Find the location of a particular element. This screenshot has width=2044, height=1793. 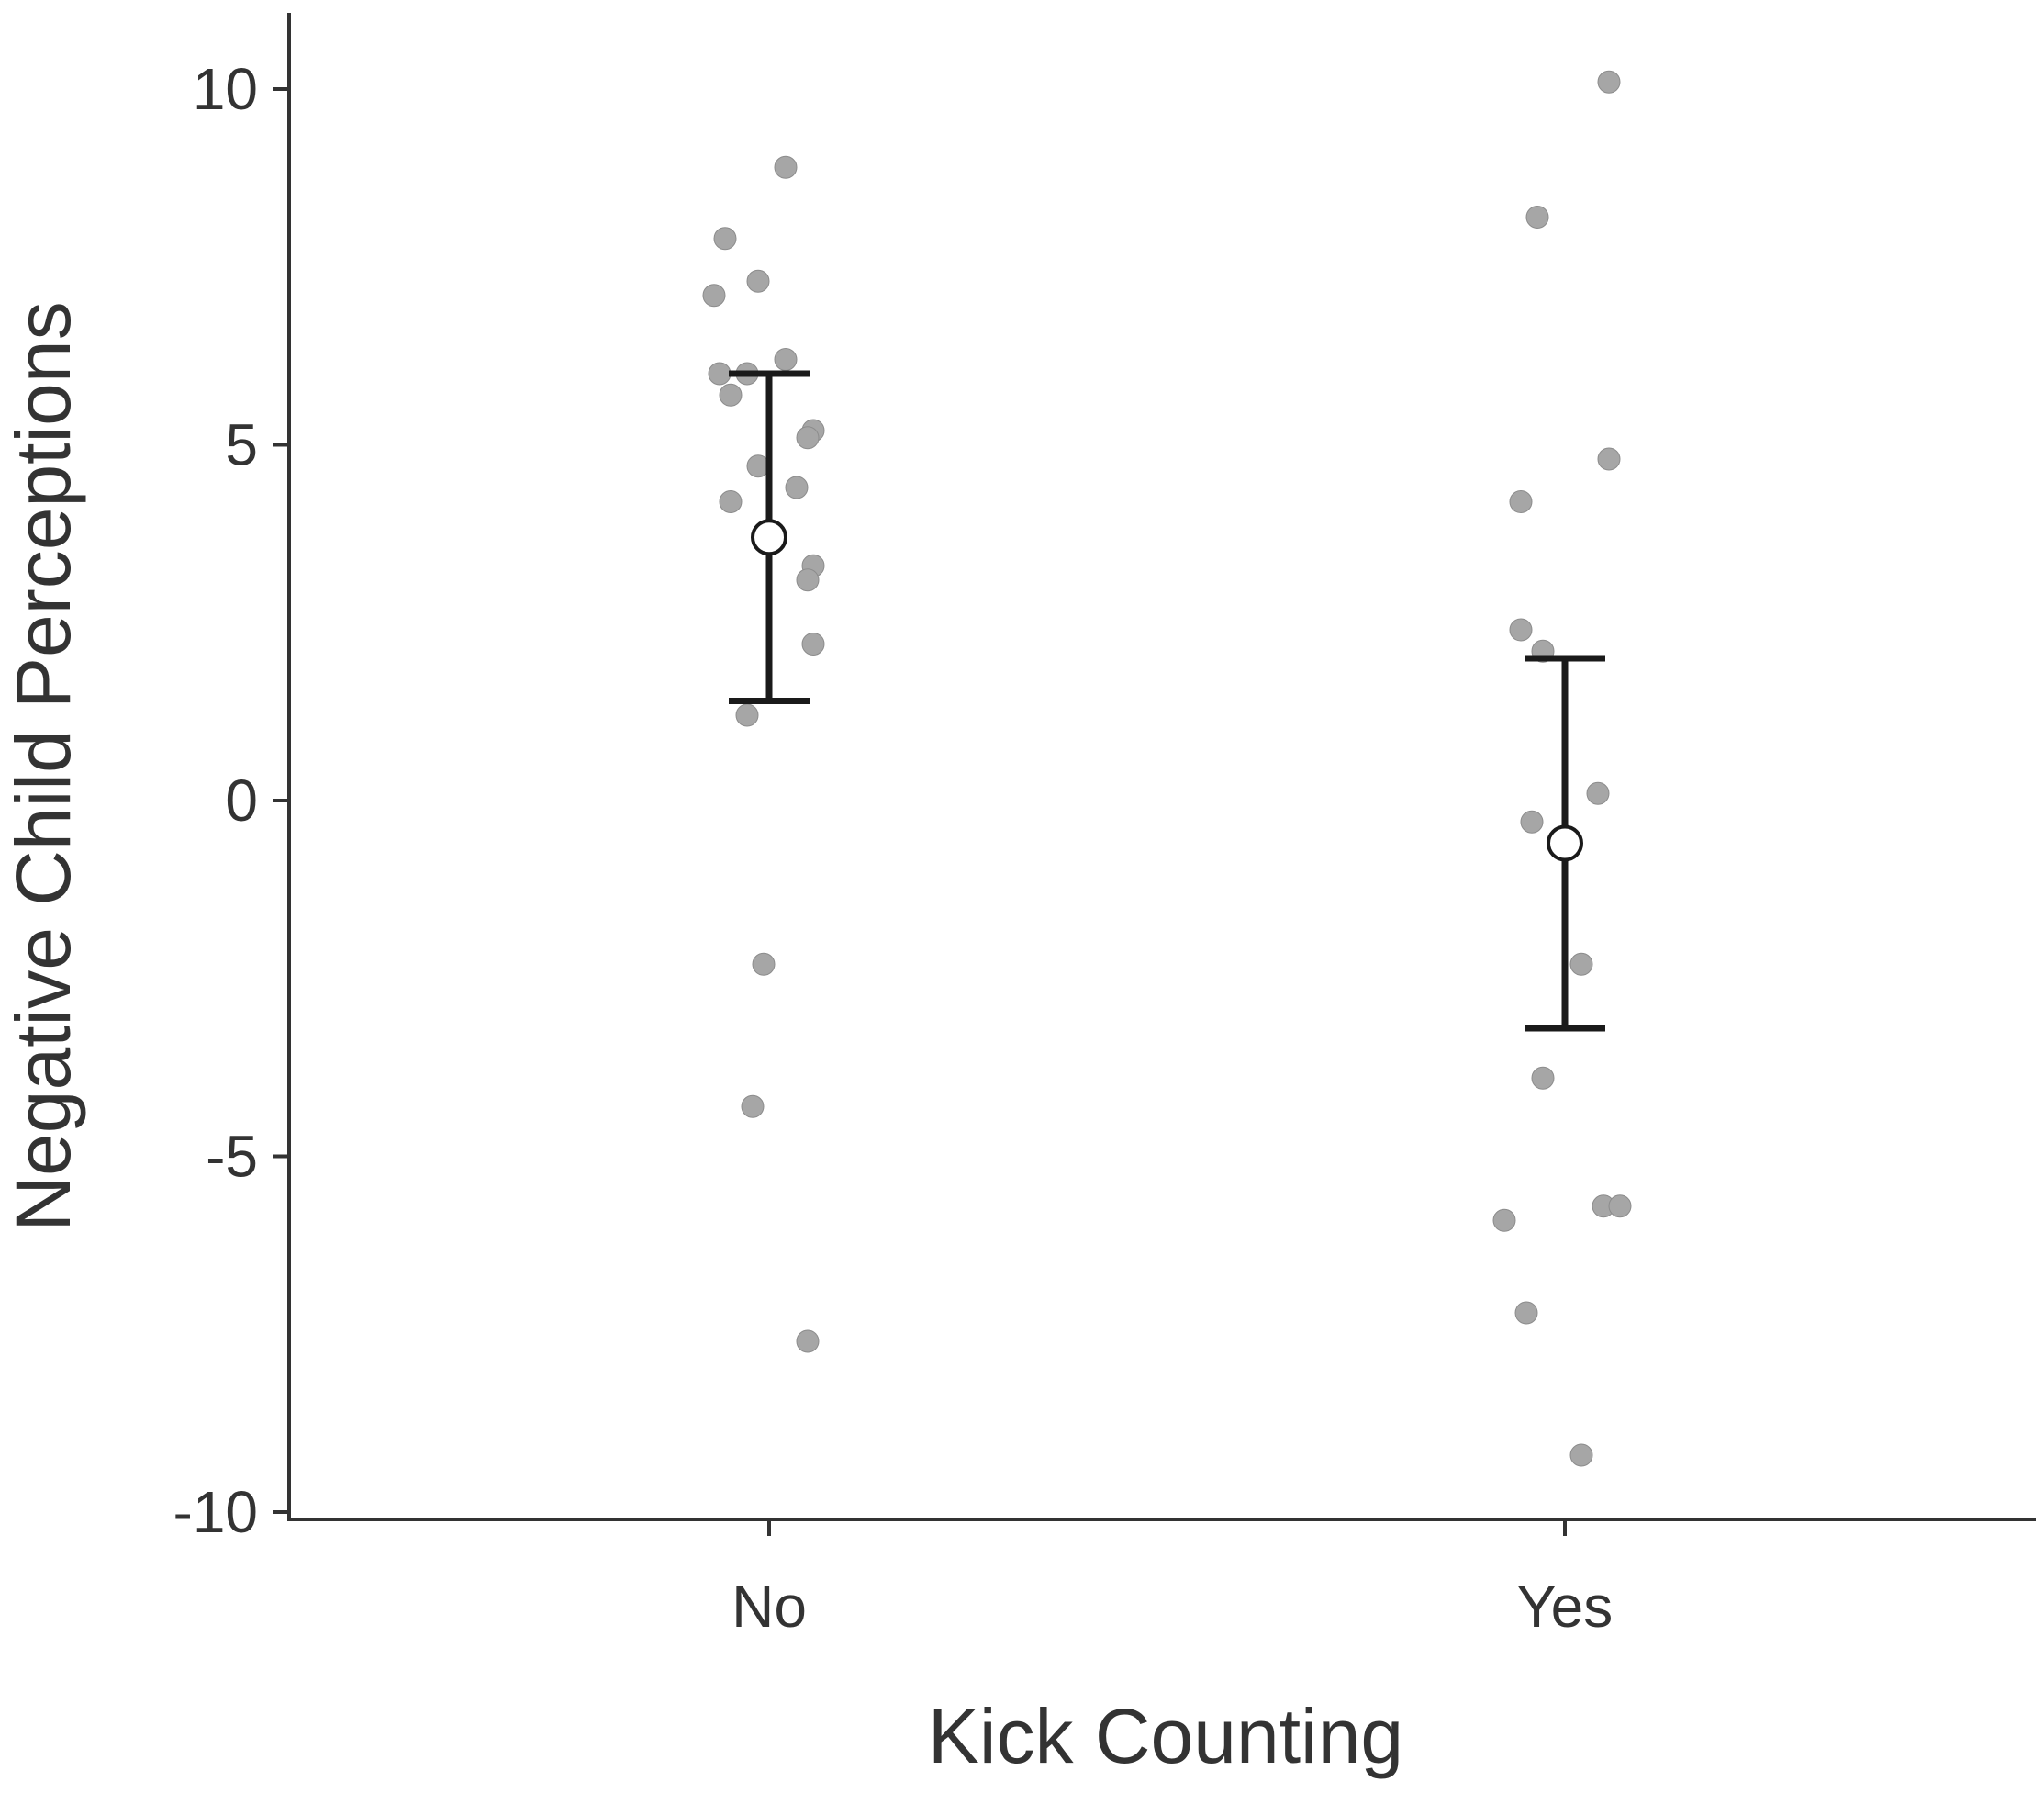

x-tick-label: No is located at coordinates (769, 1607).